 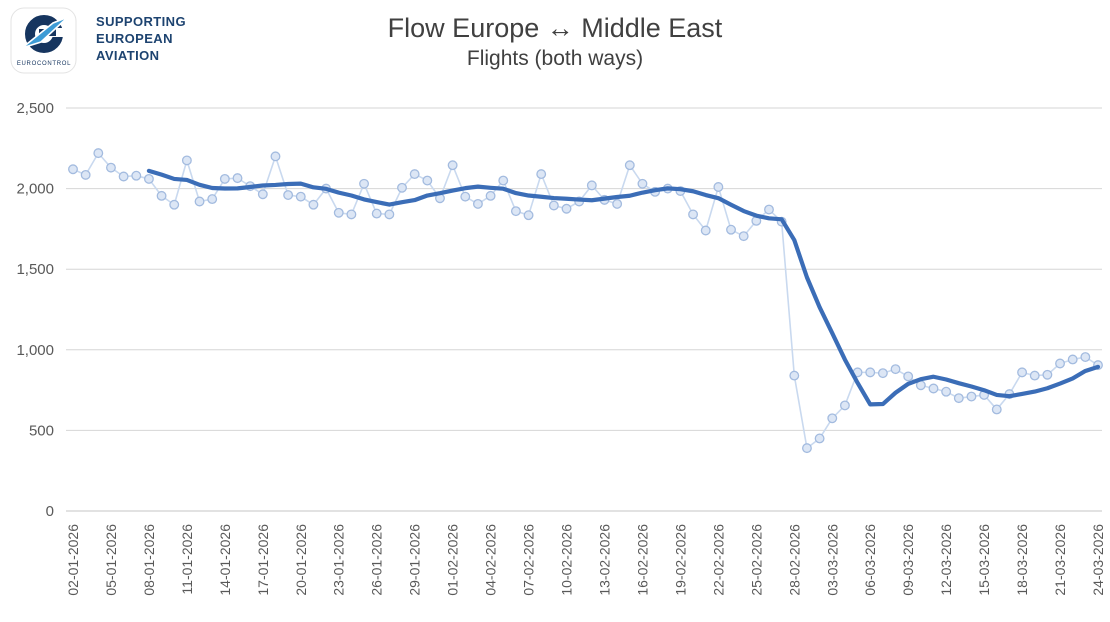 I want to click on logo-wordmark: EUROCONTROL, so click(x=44, y=64).